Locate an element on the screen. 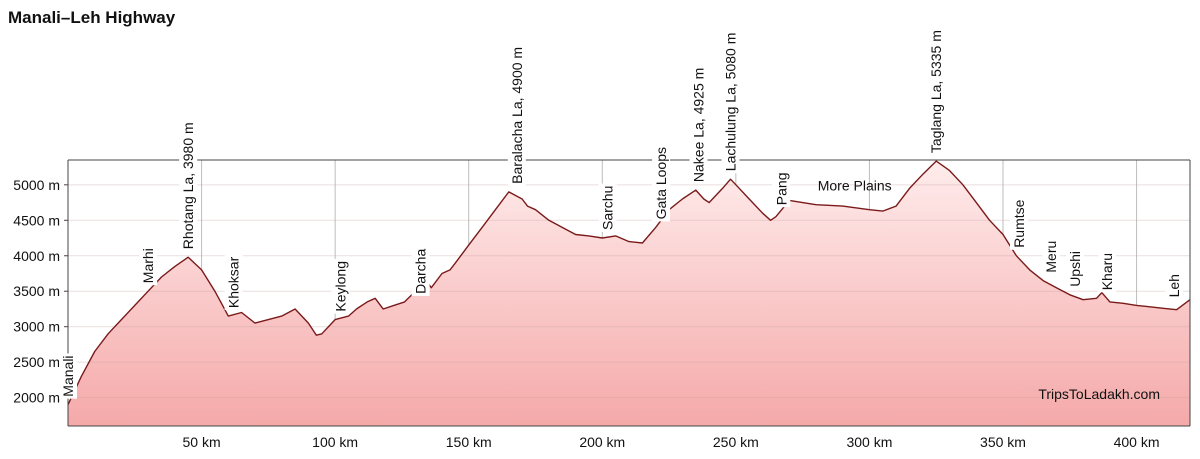 This screenshot has height=459, width=1200. place-label: Rumtse is located at coordinates (1019, 223).